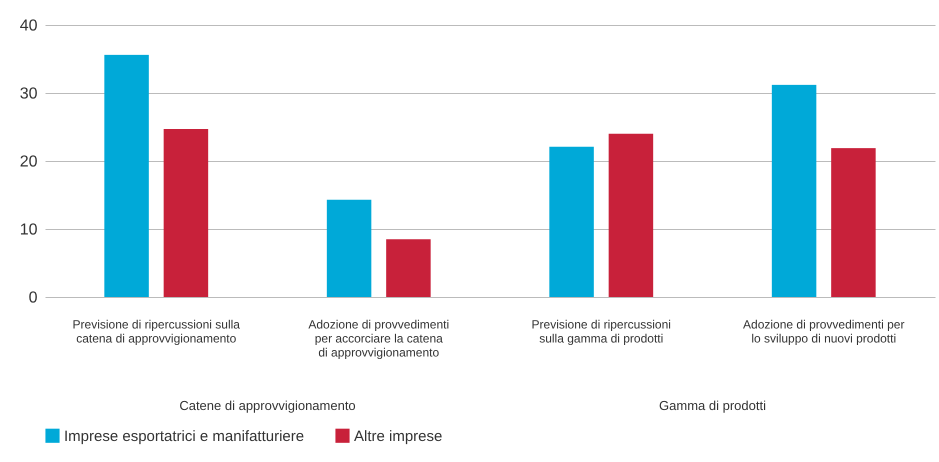 The width and height of the screenshot is (939, 462). Describe the element at coordinates (156, 332) in the screenshot. I see `x-tick-label: Previsione di ripercussioni sulla catena di approvvigionamento` at that location.